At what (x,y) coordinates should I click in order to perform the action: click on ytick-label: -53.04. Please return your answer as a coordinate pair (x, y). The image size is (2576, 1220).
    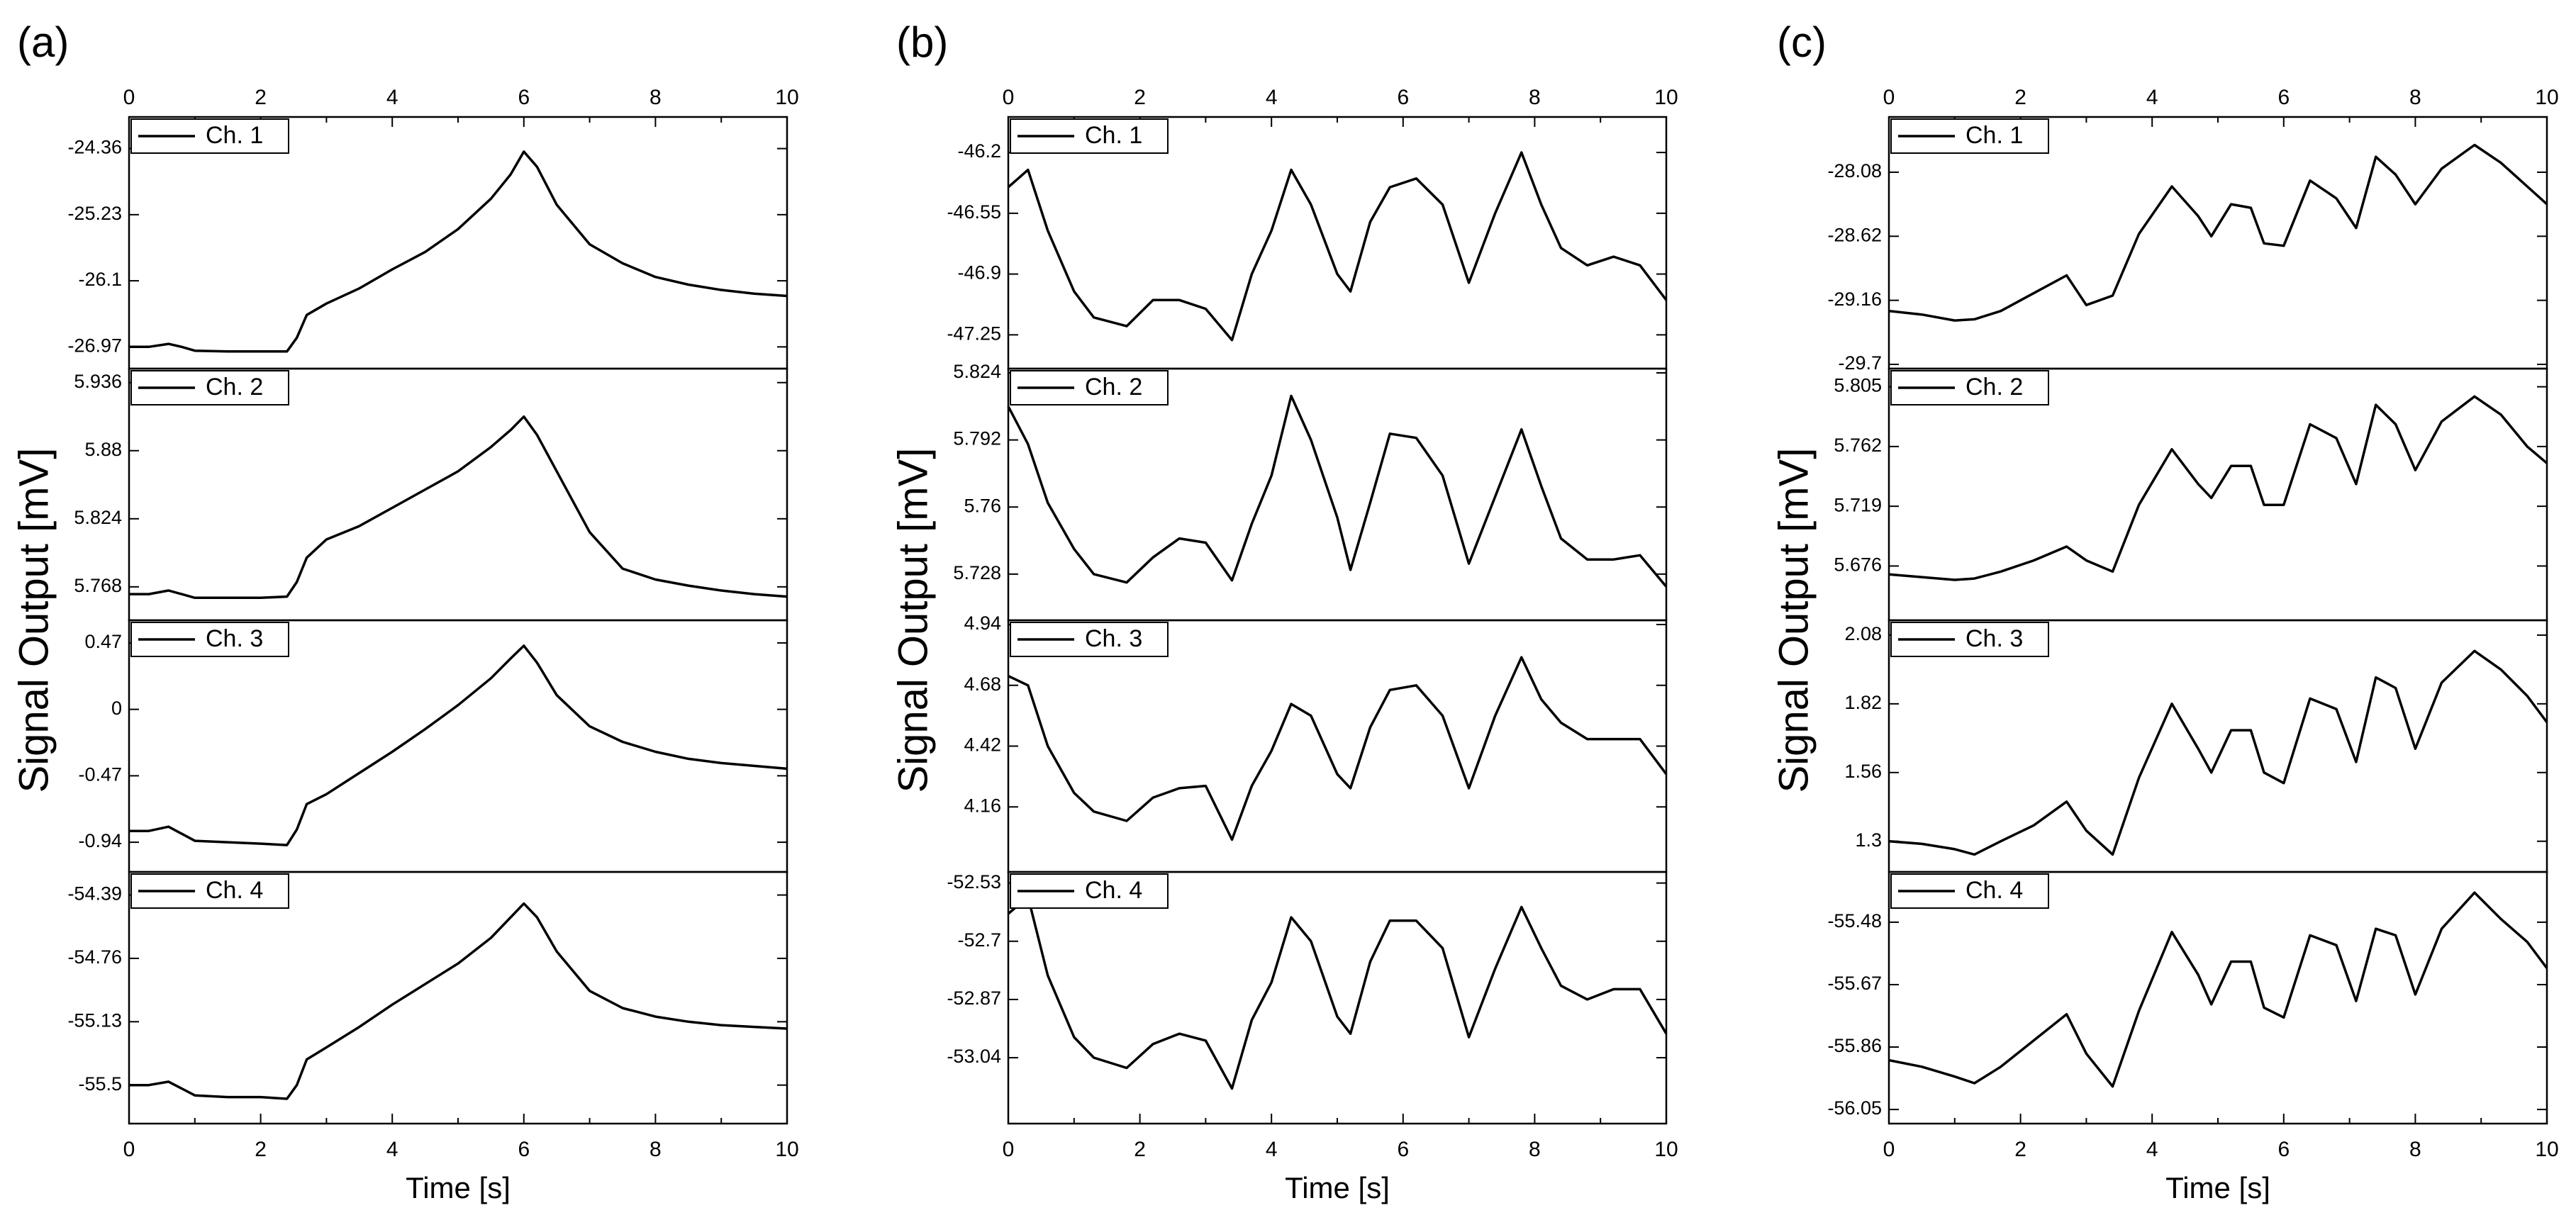
    Looking at the image, I should click on (974, 1056).